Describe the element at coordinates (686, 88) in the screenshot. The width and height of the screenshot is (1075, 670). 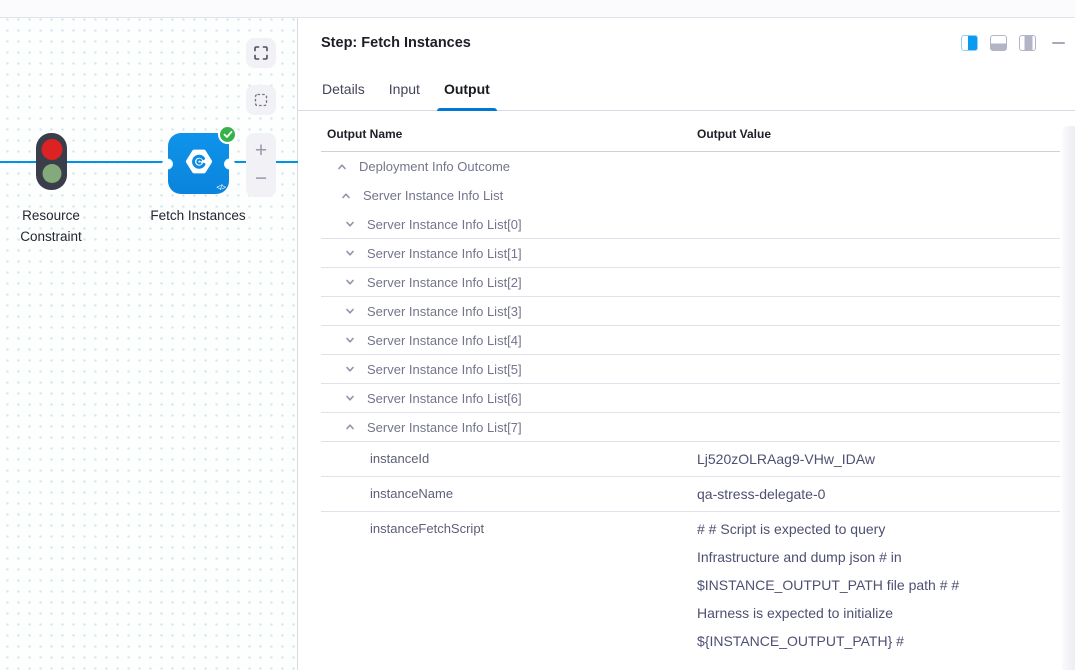
I see `tab-bar: Details Input Output` at that location.